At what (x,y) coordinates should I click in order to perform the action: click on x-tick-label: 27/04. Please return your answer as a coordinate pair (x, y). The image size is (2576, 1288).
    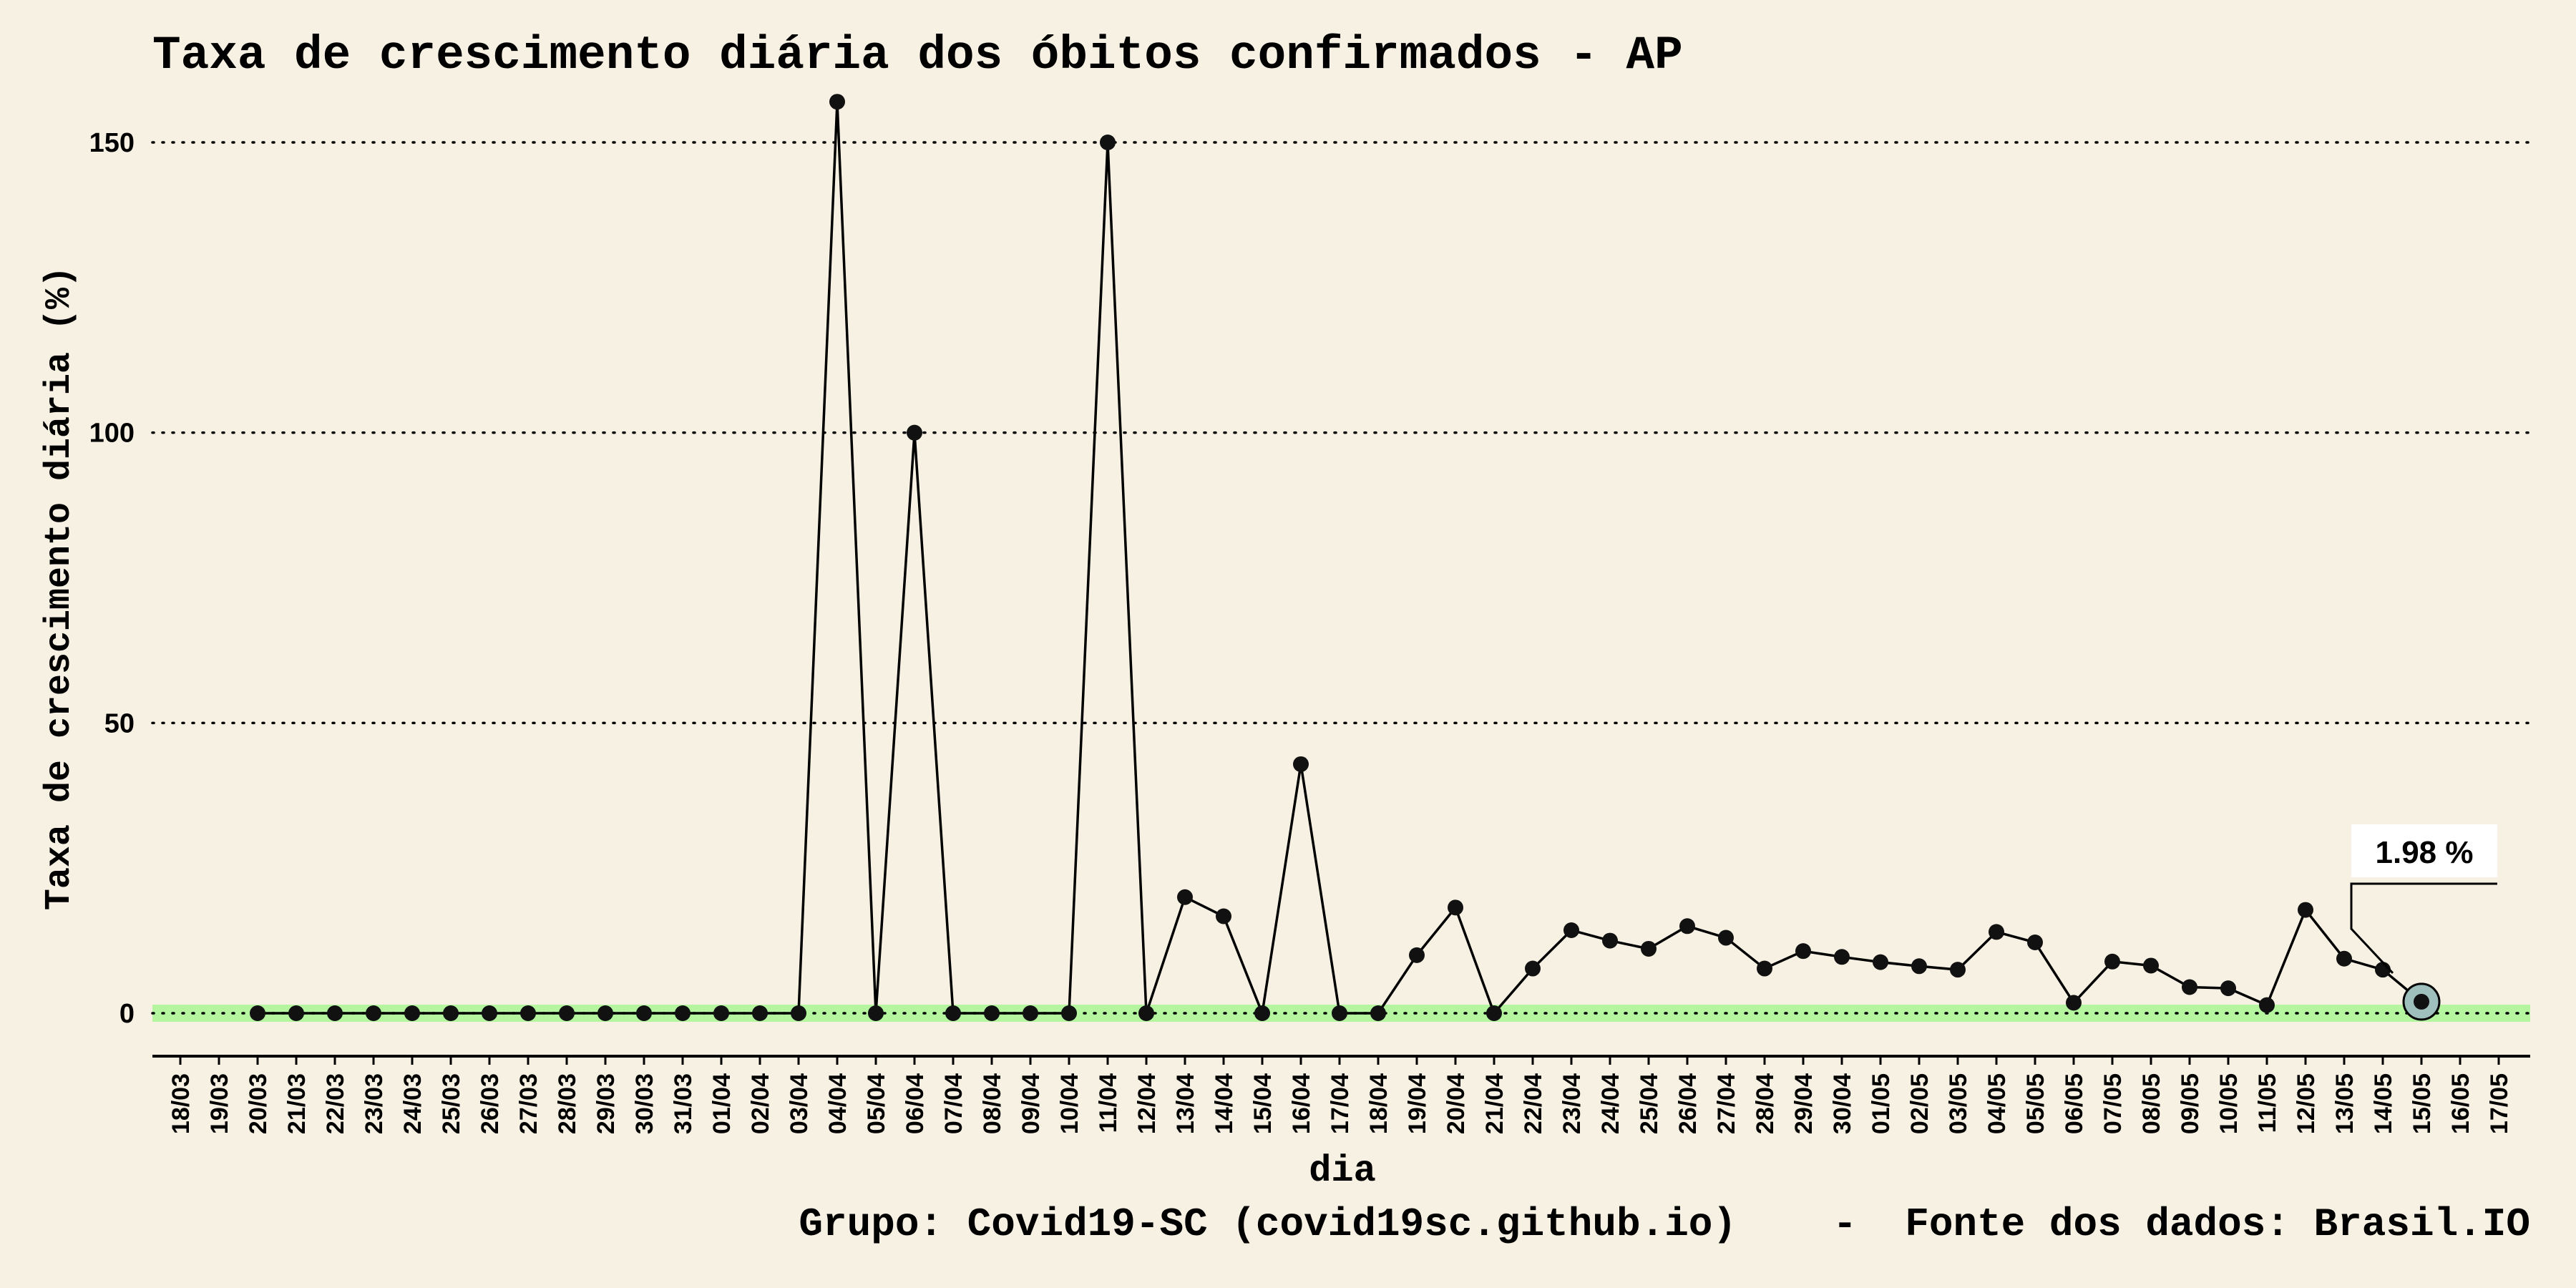
    Looking at the image, I should click on (1726, 1103).